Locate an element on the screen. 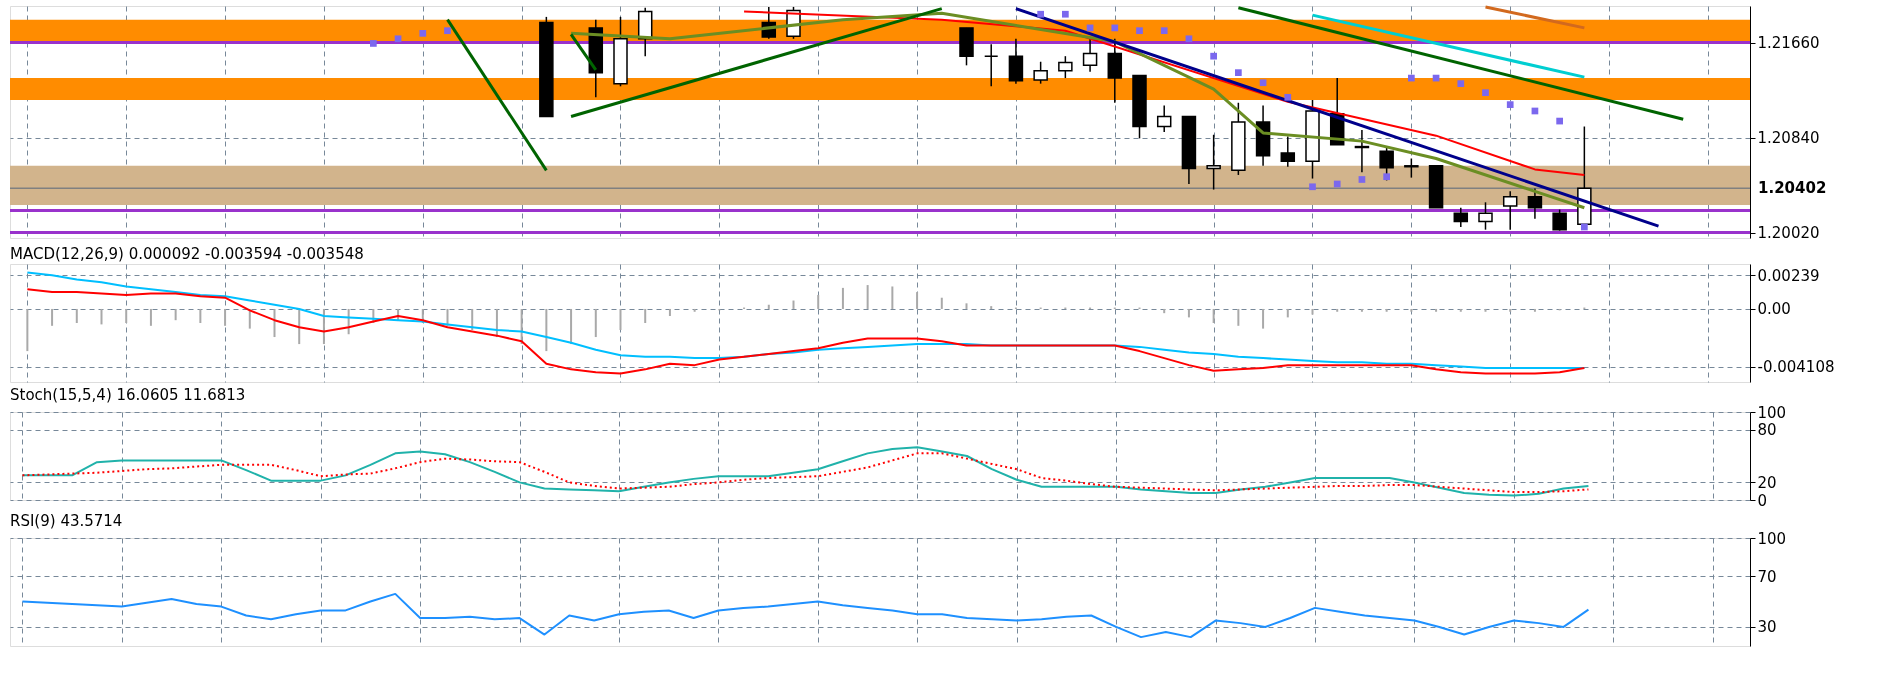 The image size is (1900, 700). y-tick-label: 1.20840 is located at coordinates (1788, 138).